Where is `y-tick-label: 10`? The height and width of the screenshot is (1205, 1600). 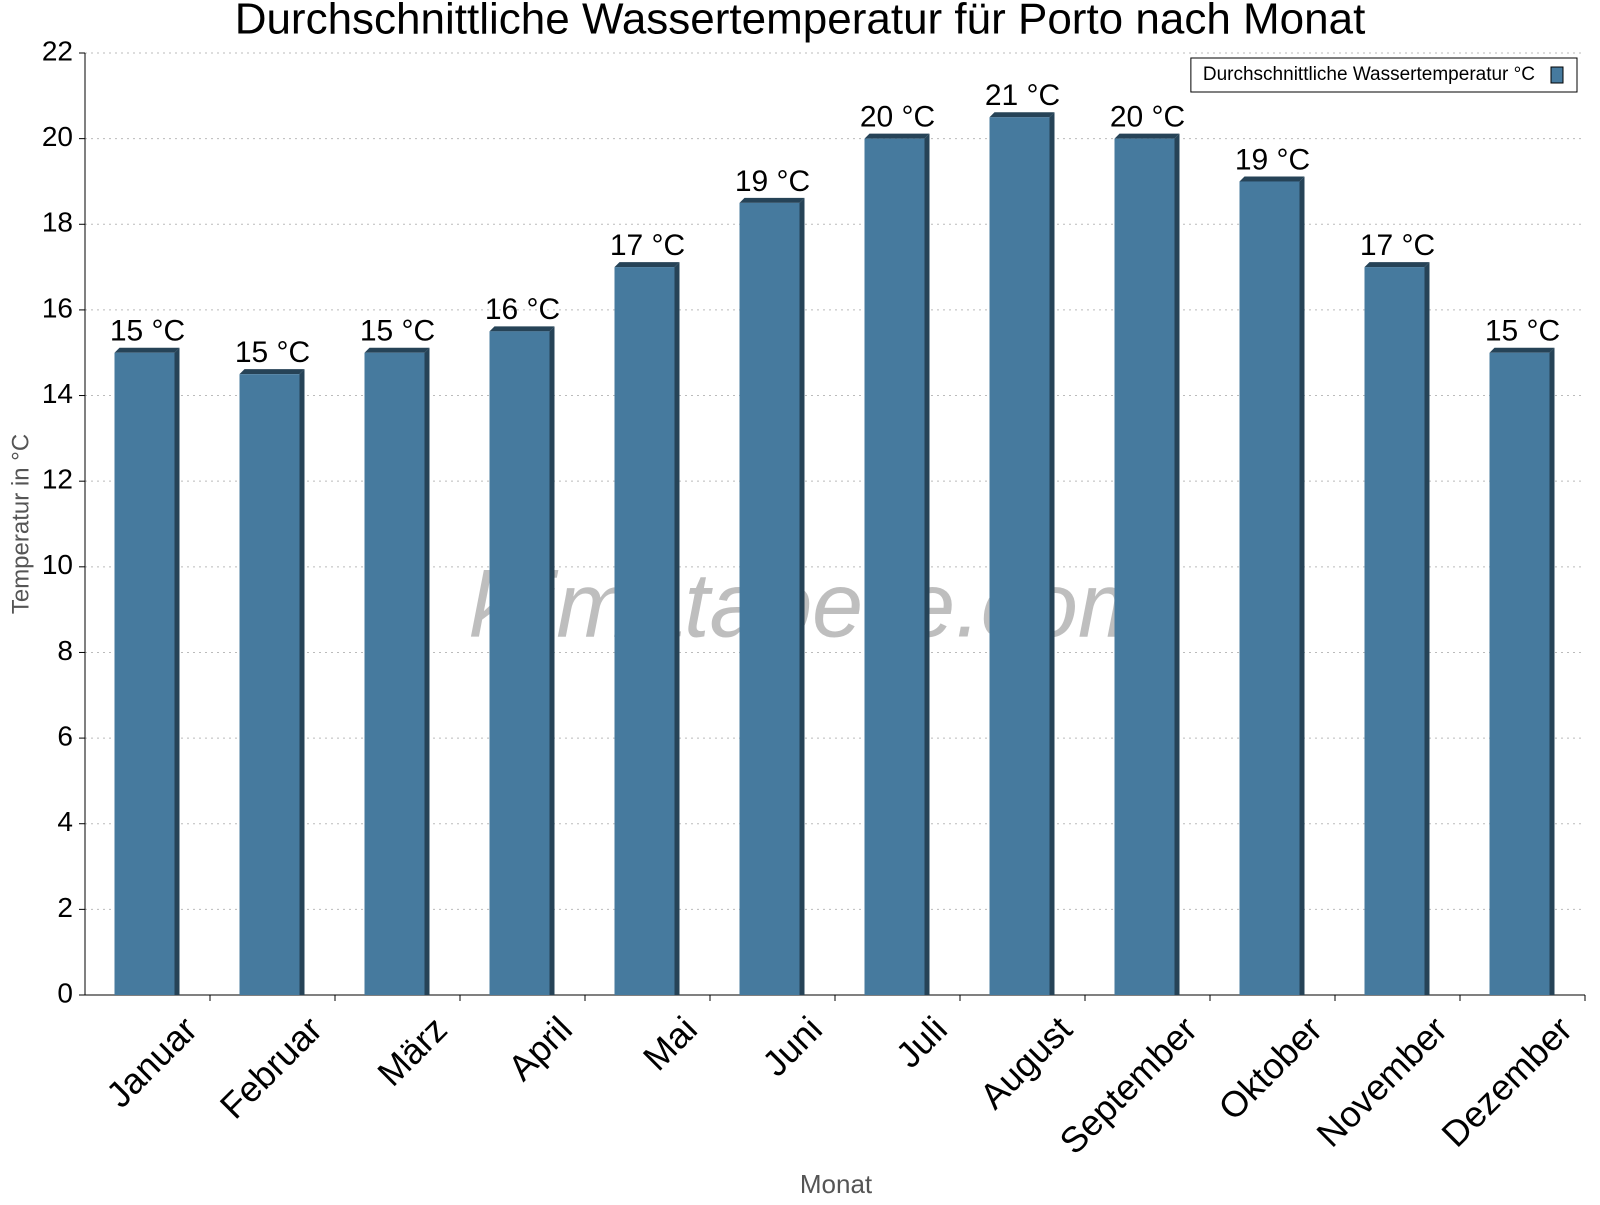
y-tick-label: 10 is located at coordinates (57, 564).